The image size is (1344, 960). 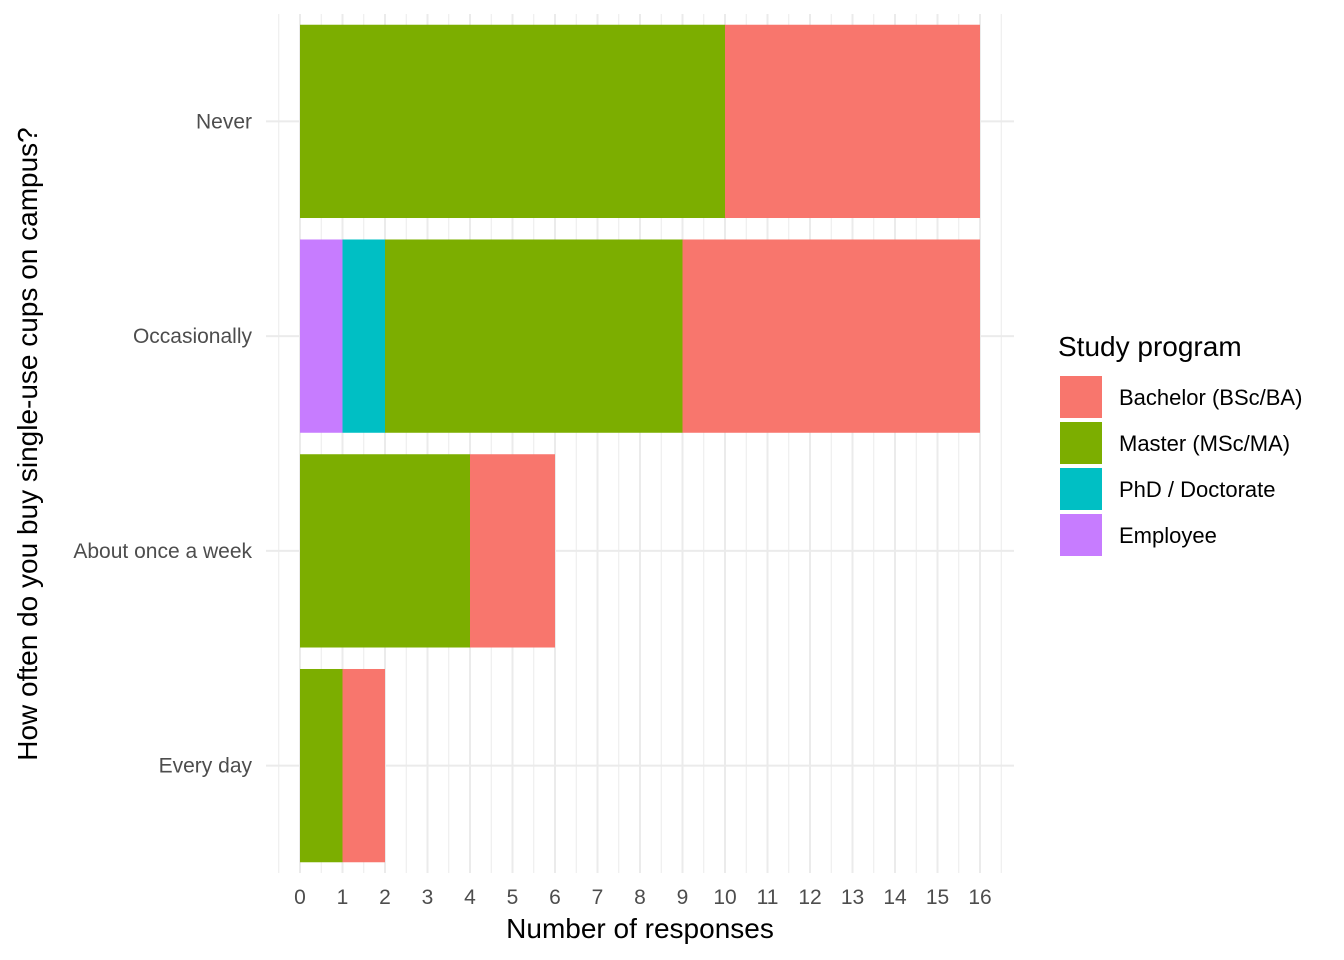 I want to click on legend-label: Master (MSc/MA), so click(x=1204, y=443).